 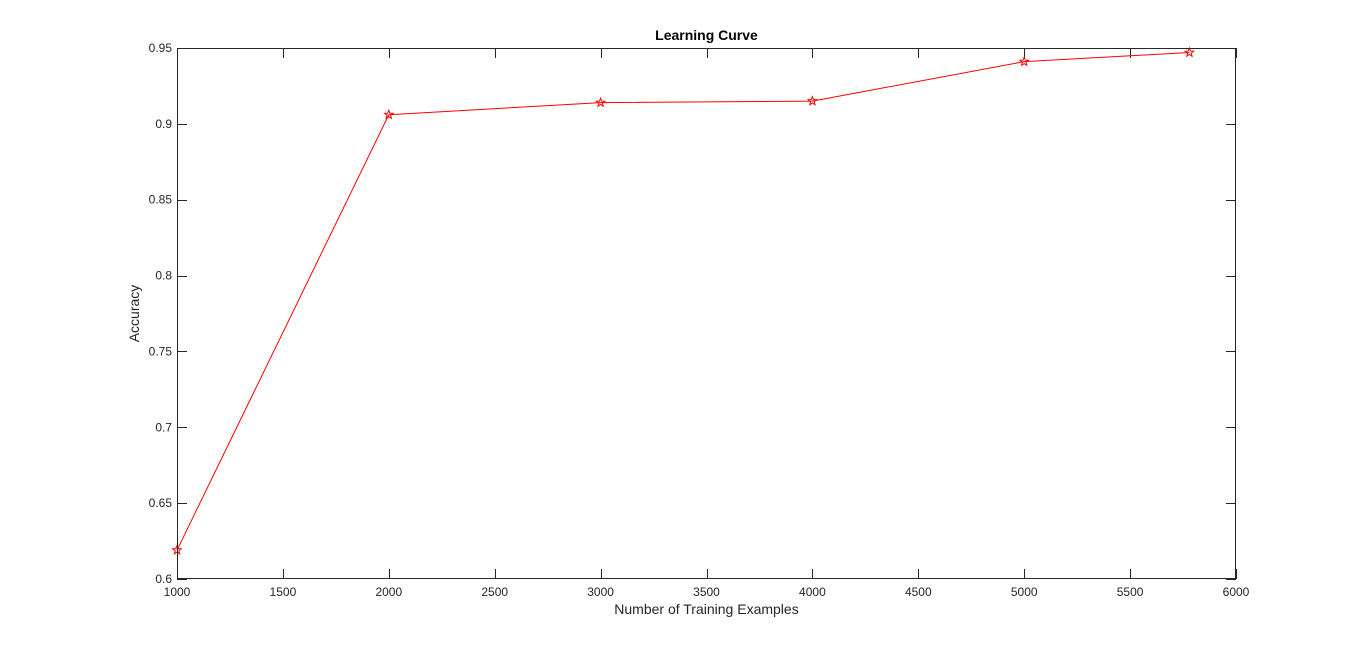 What do you see at coordinates (812, 592) in the screenshot?
I see `x-tick-label: 4000` at bounding box center [812, 592].